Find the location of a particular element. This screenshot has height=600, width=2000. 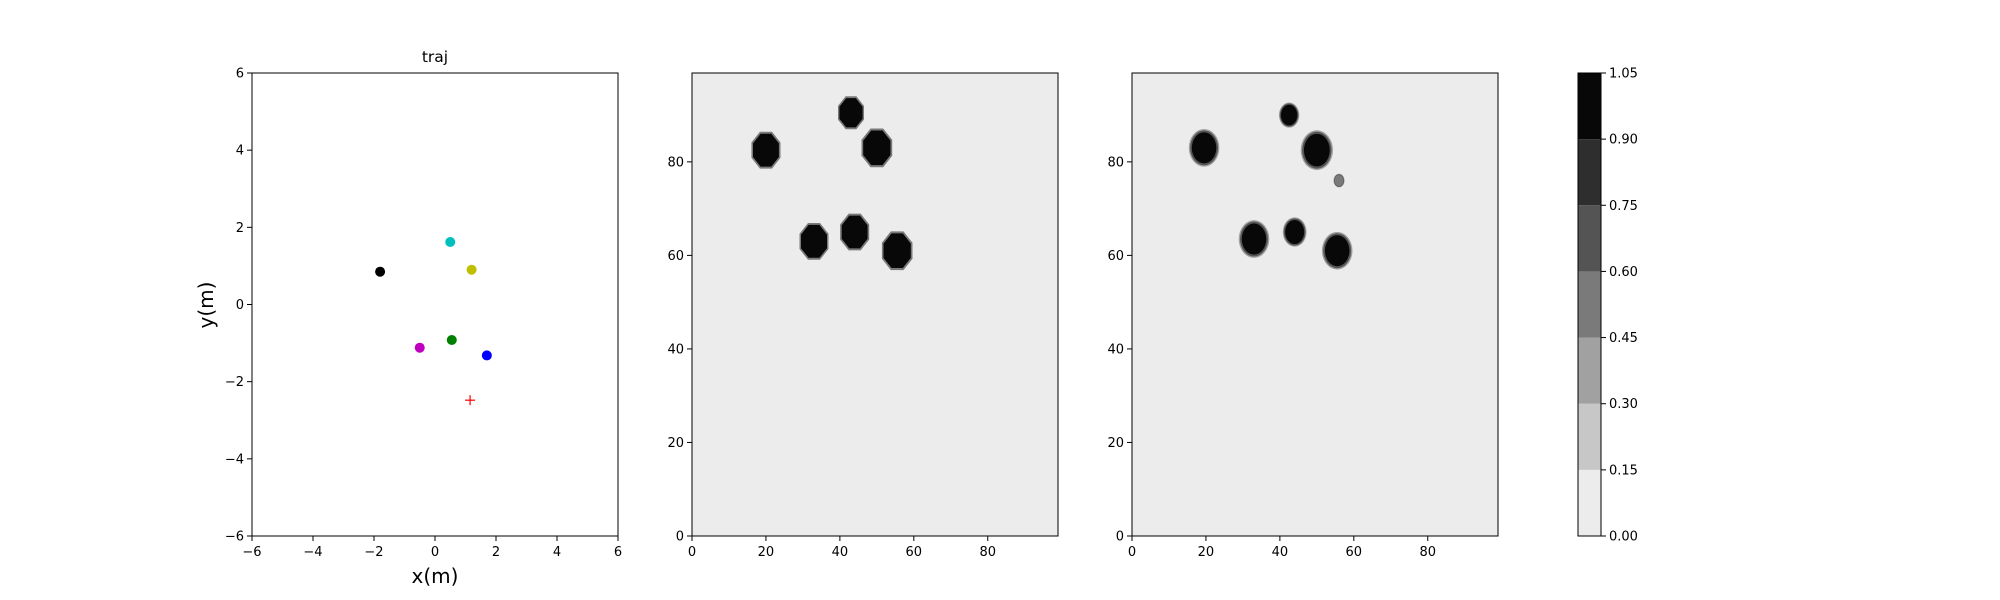

traj-y-ticks: −6 −4 −2 0 2 4 6 is located at coordinates (238, 306).